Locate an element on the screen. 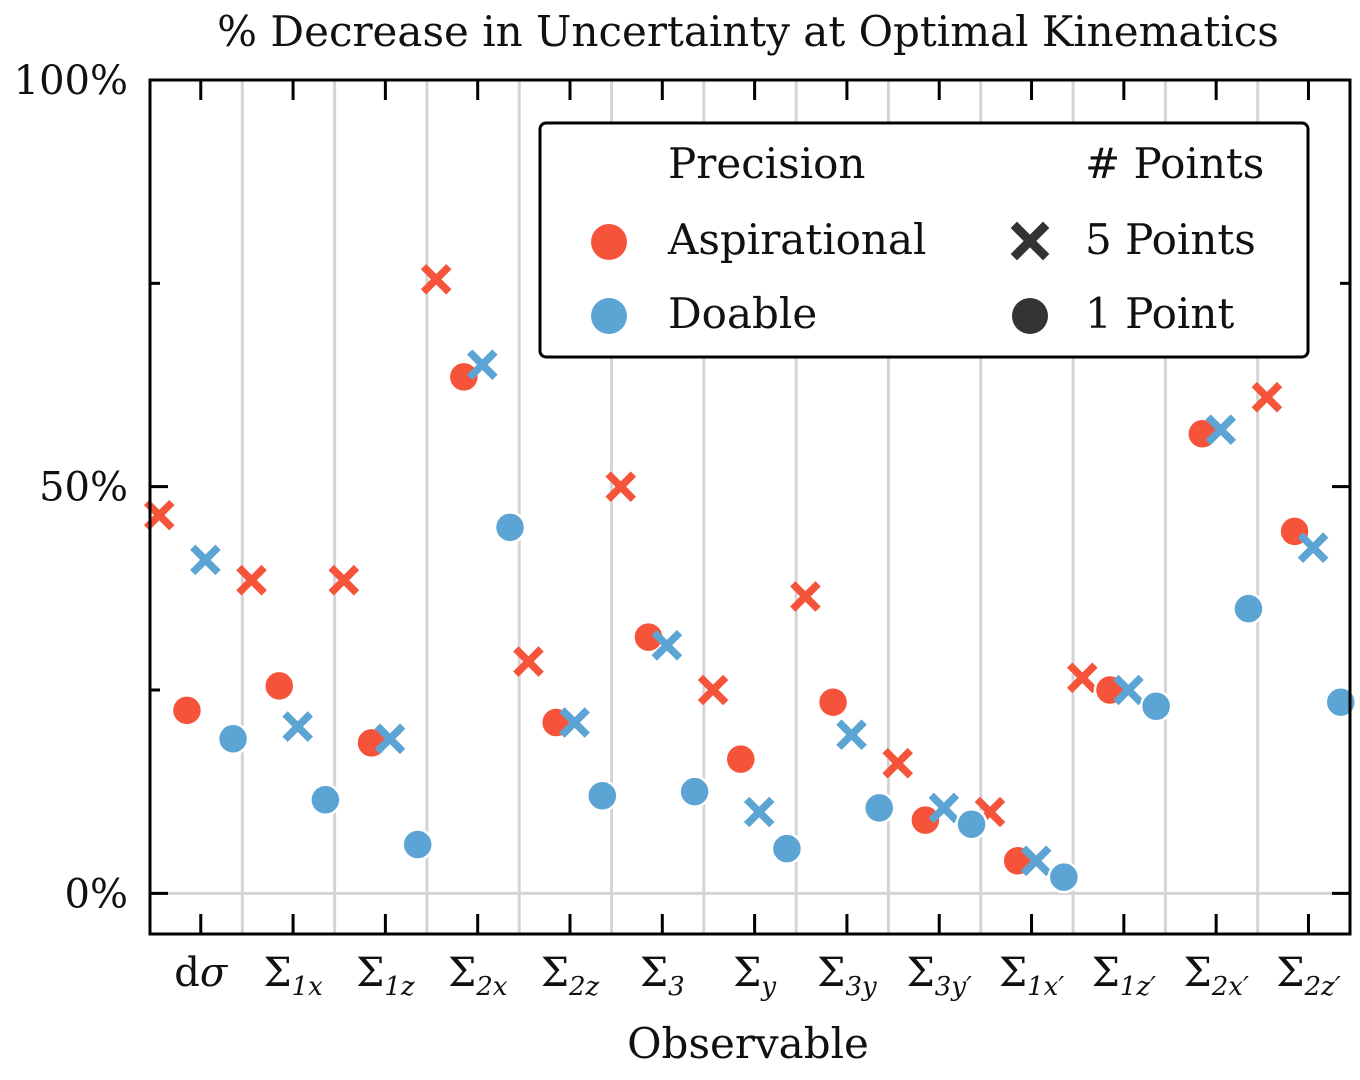 Image resolution: width=1360 pixels, height=1080 pixels. x-tick-label: Σ2z is located at coordinates (570, 976).